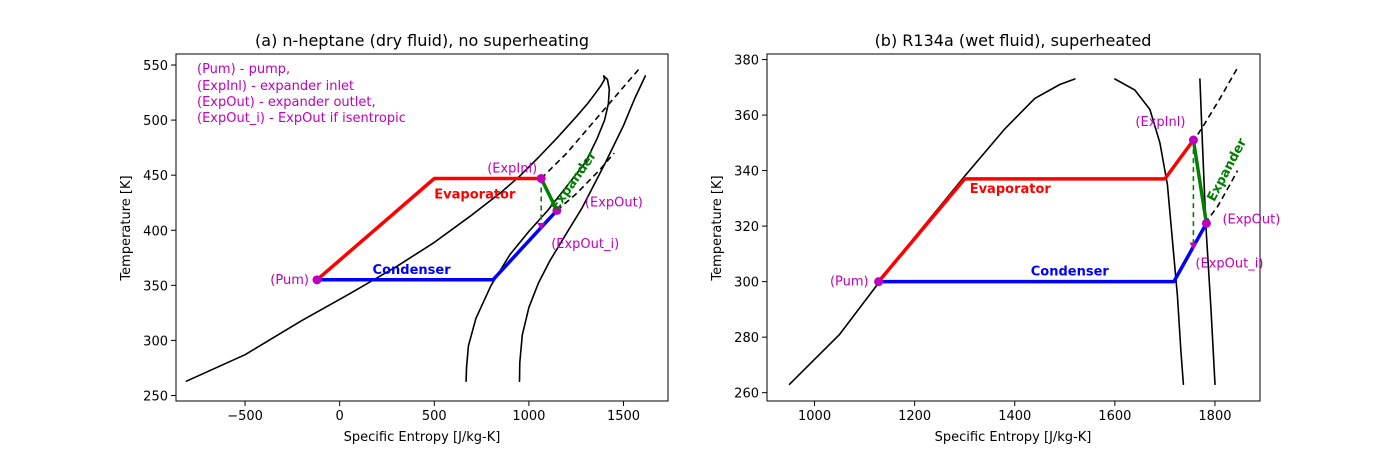 The width and height of the screenshot is (1400, 454). Describe the element at coordinates (422, 437) in the screenshot. I see `panel-a-x-axis-label: Specific Entropy [J/kg-K]` at that location.